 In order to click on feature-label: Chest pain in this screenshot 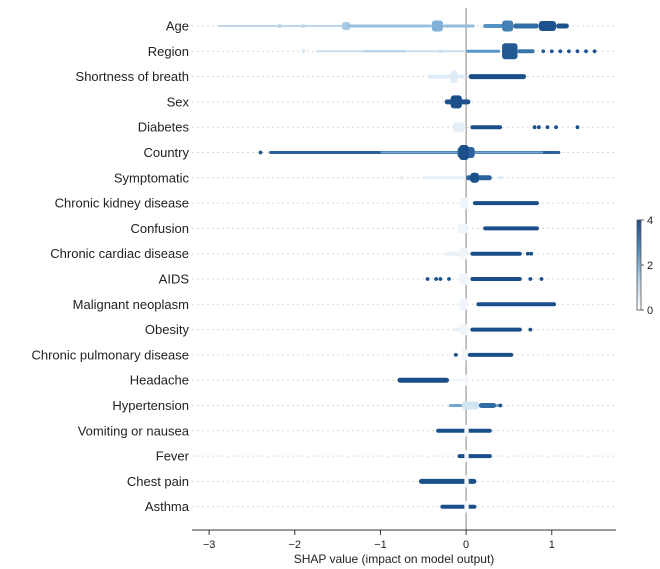, I will do `click(158, 481)`.